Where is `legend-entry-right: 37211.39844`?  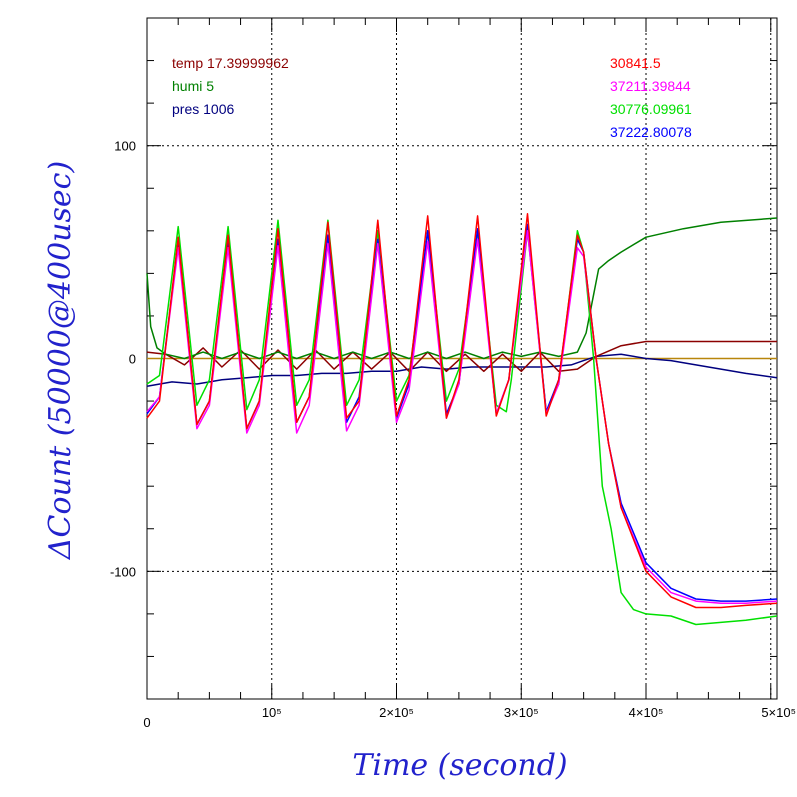 legend-entry-right: 37211.39844 is located at coordinates (650, 86).